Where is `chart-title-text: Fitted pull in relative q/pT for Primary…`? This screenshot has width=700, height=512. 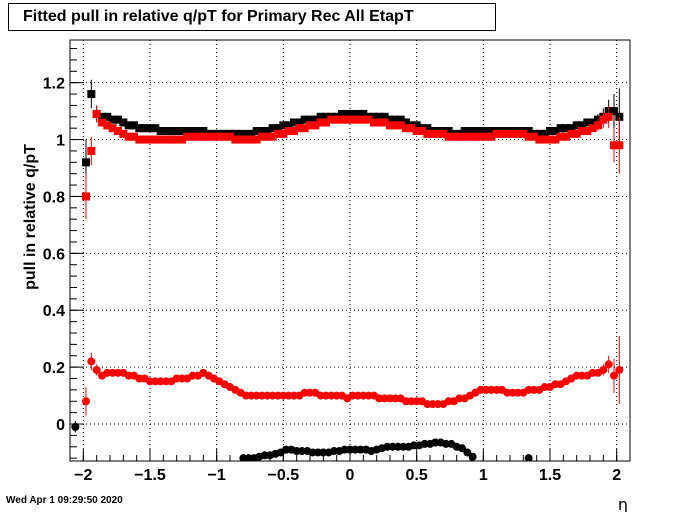
chart-title-text: Fitted pull in relative q/pT for Primary… is located at coordinates (218, 16).